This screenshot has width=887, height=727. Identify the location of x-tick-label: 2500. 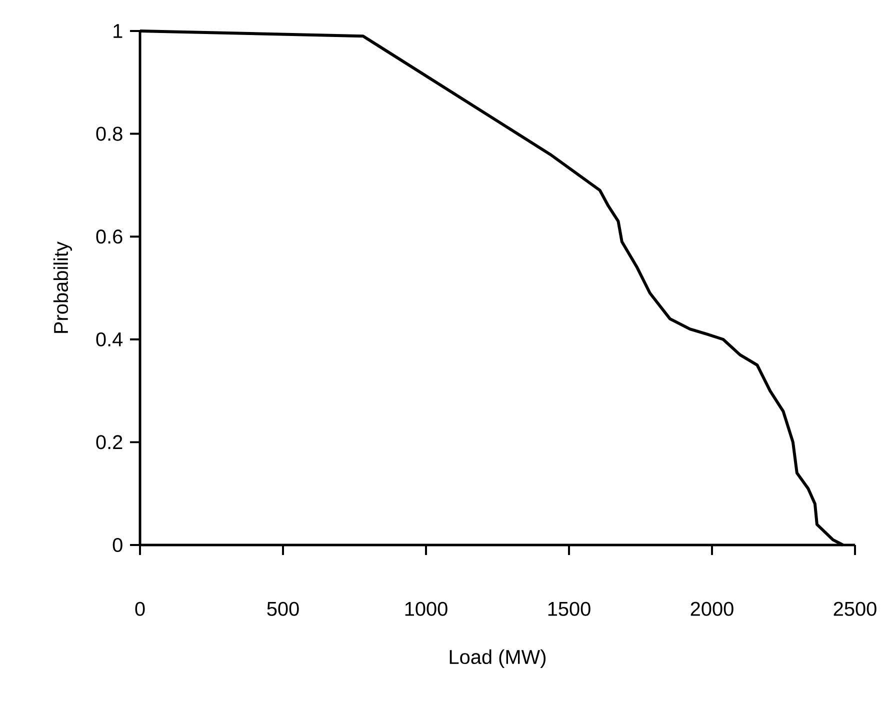
(855, 609).